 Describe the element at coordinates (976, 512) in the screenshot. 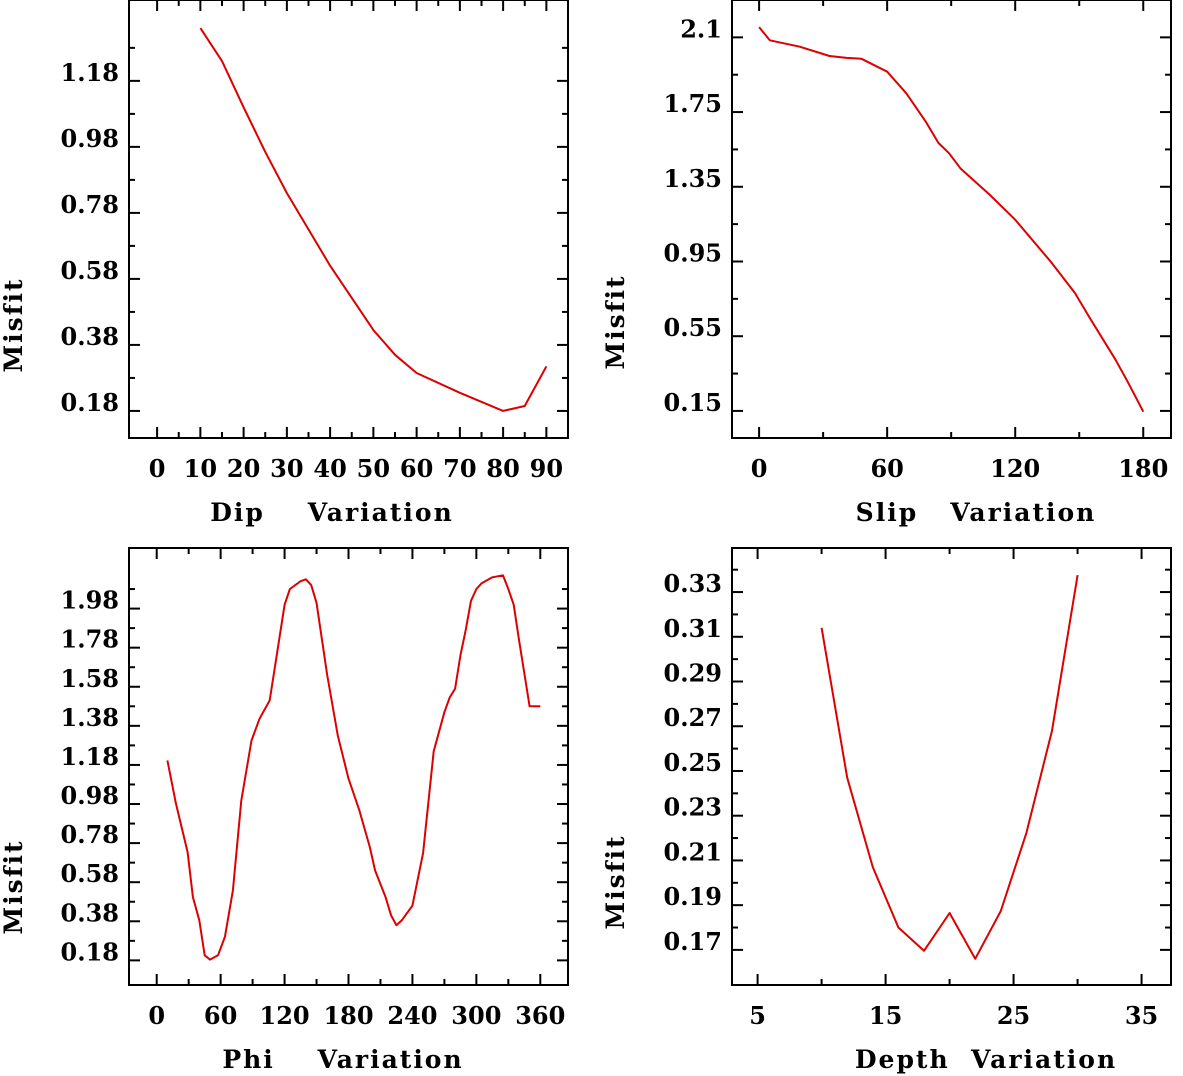

I see `x-axis-label: Slip Variation` at that location.